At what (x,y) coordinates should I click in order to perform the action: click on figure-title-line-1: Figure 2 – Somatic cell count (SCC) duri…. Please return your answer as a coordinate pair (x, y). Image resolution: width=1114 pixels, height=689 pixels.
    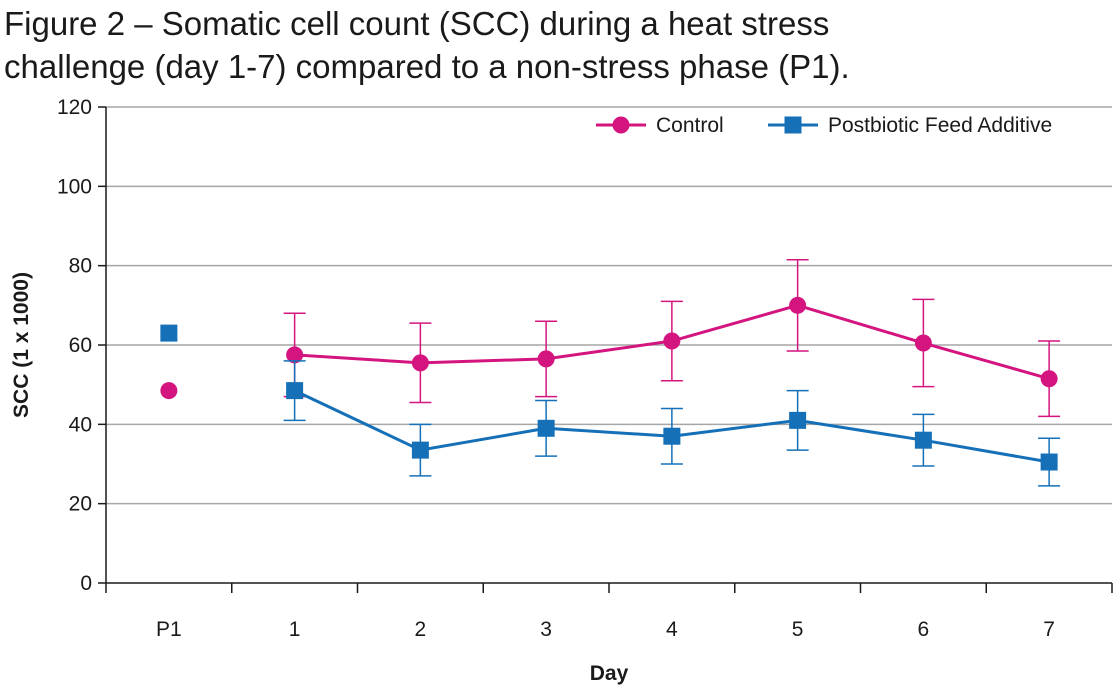
    Looking at the image, I should click on (417, 23).